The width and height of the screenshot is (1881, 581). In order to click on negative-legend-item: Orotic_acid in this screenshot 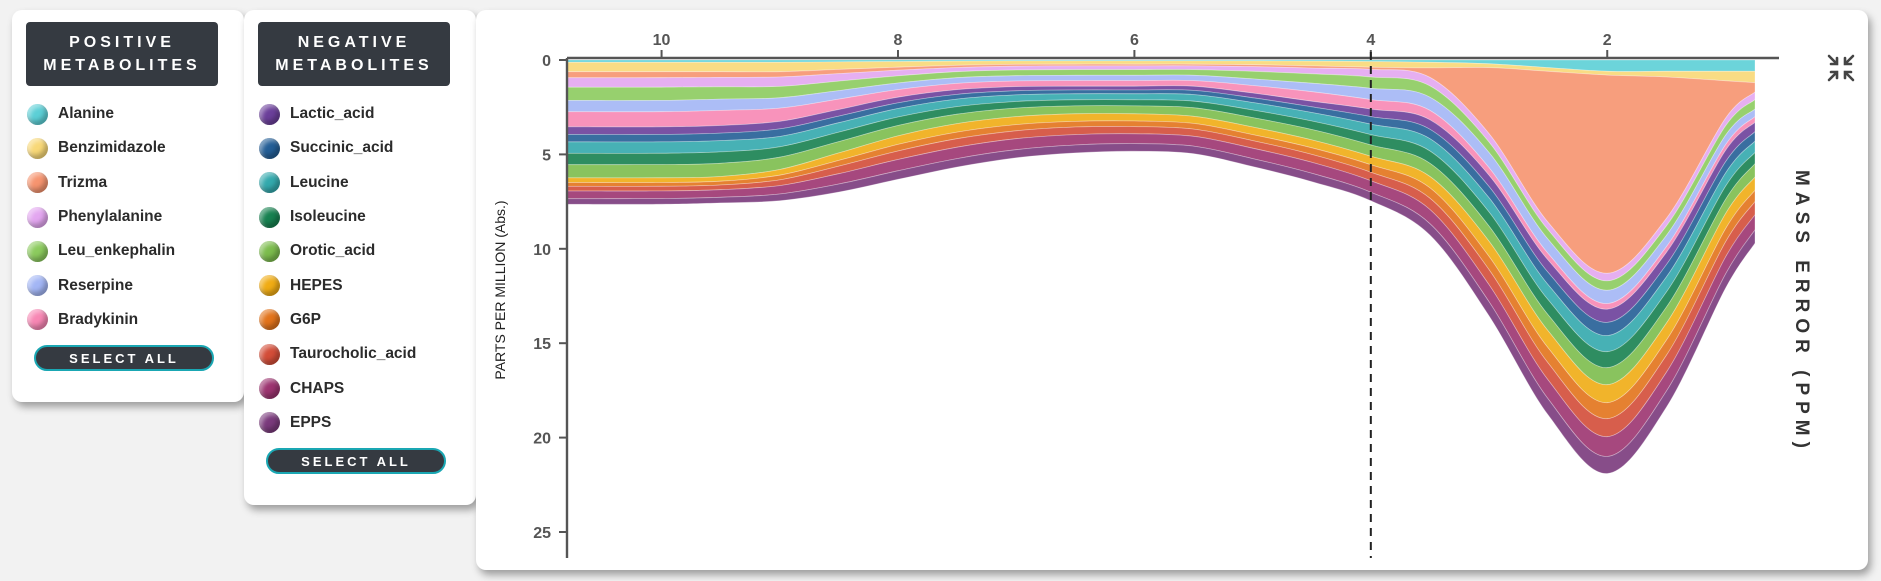, I will do `click(337, 251)`.